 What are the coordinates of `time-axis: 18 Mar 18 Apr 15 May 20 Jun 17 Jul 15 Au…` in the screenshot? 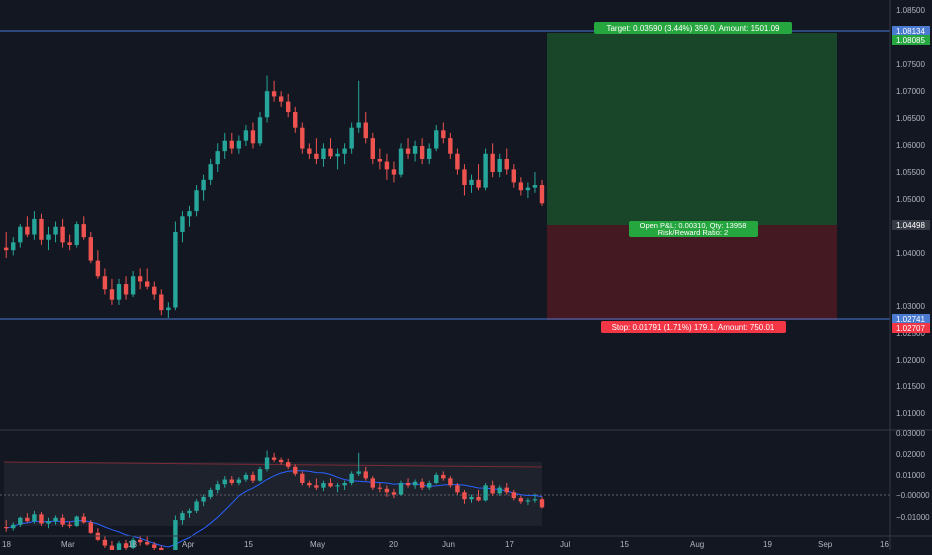 It's located at (466, 542).